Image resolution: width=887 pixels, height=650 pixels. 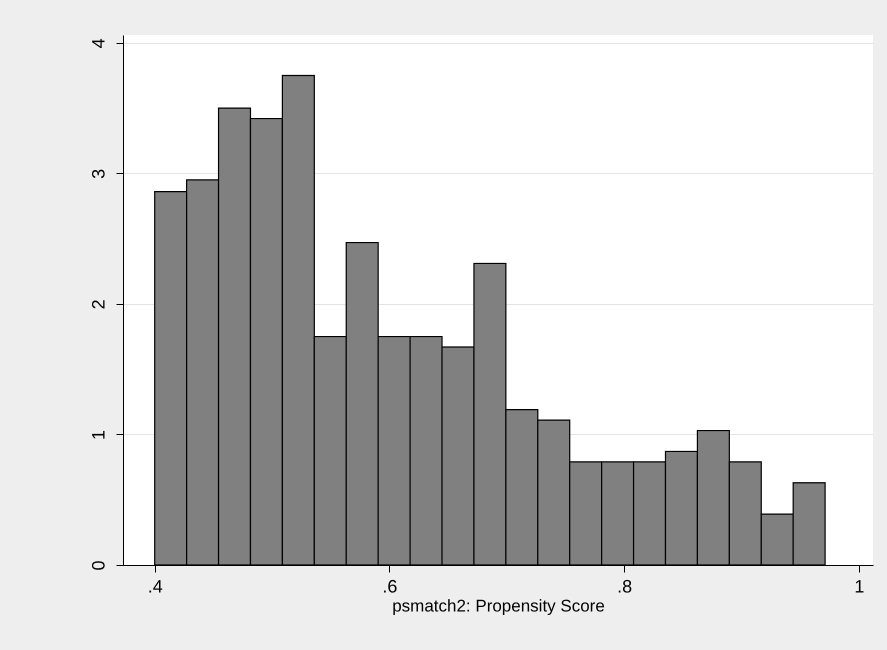 What do you see at coordinates (390, 586) in the screenshot?
I see `x-tick-label: .6` at bounding box center [390, 586].